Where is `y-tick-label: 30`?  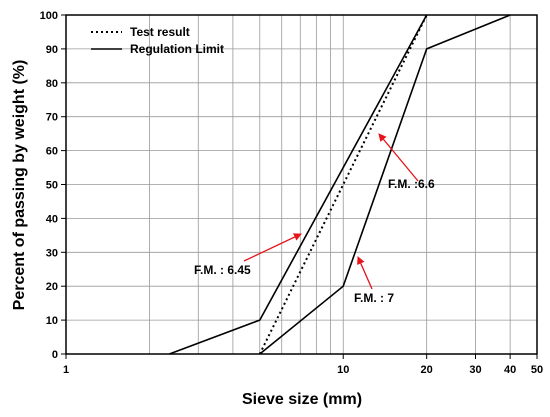
y-tick-label: 30 is located at coordinates (52, 253).